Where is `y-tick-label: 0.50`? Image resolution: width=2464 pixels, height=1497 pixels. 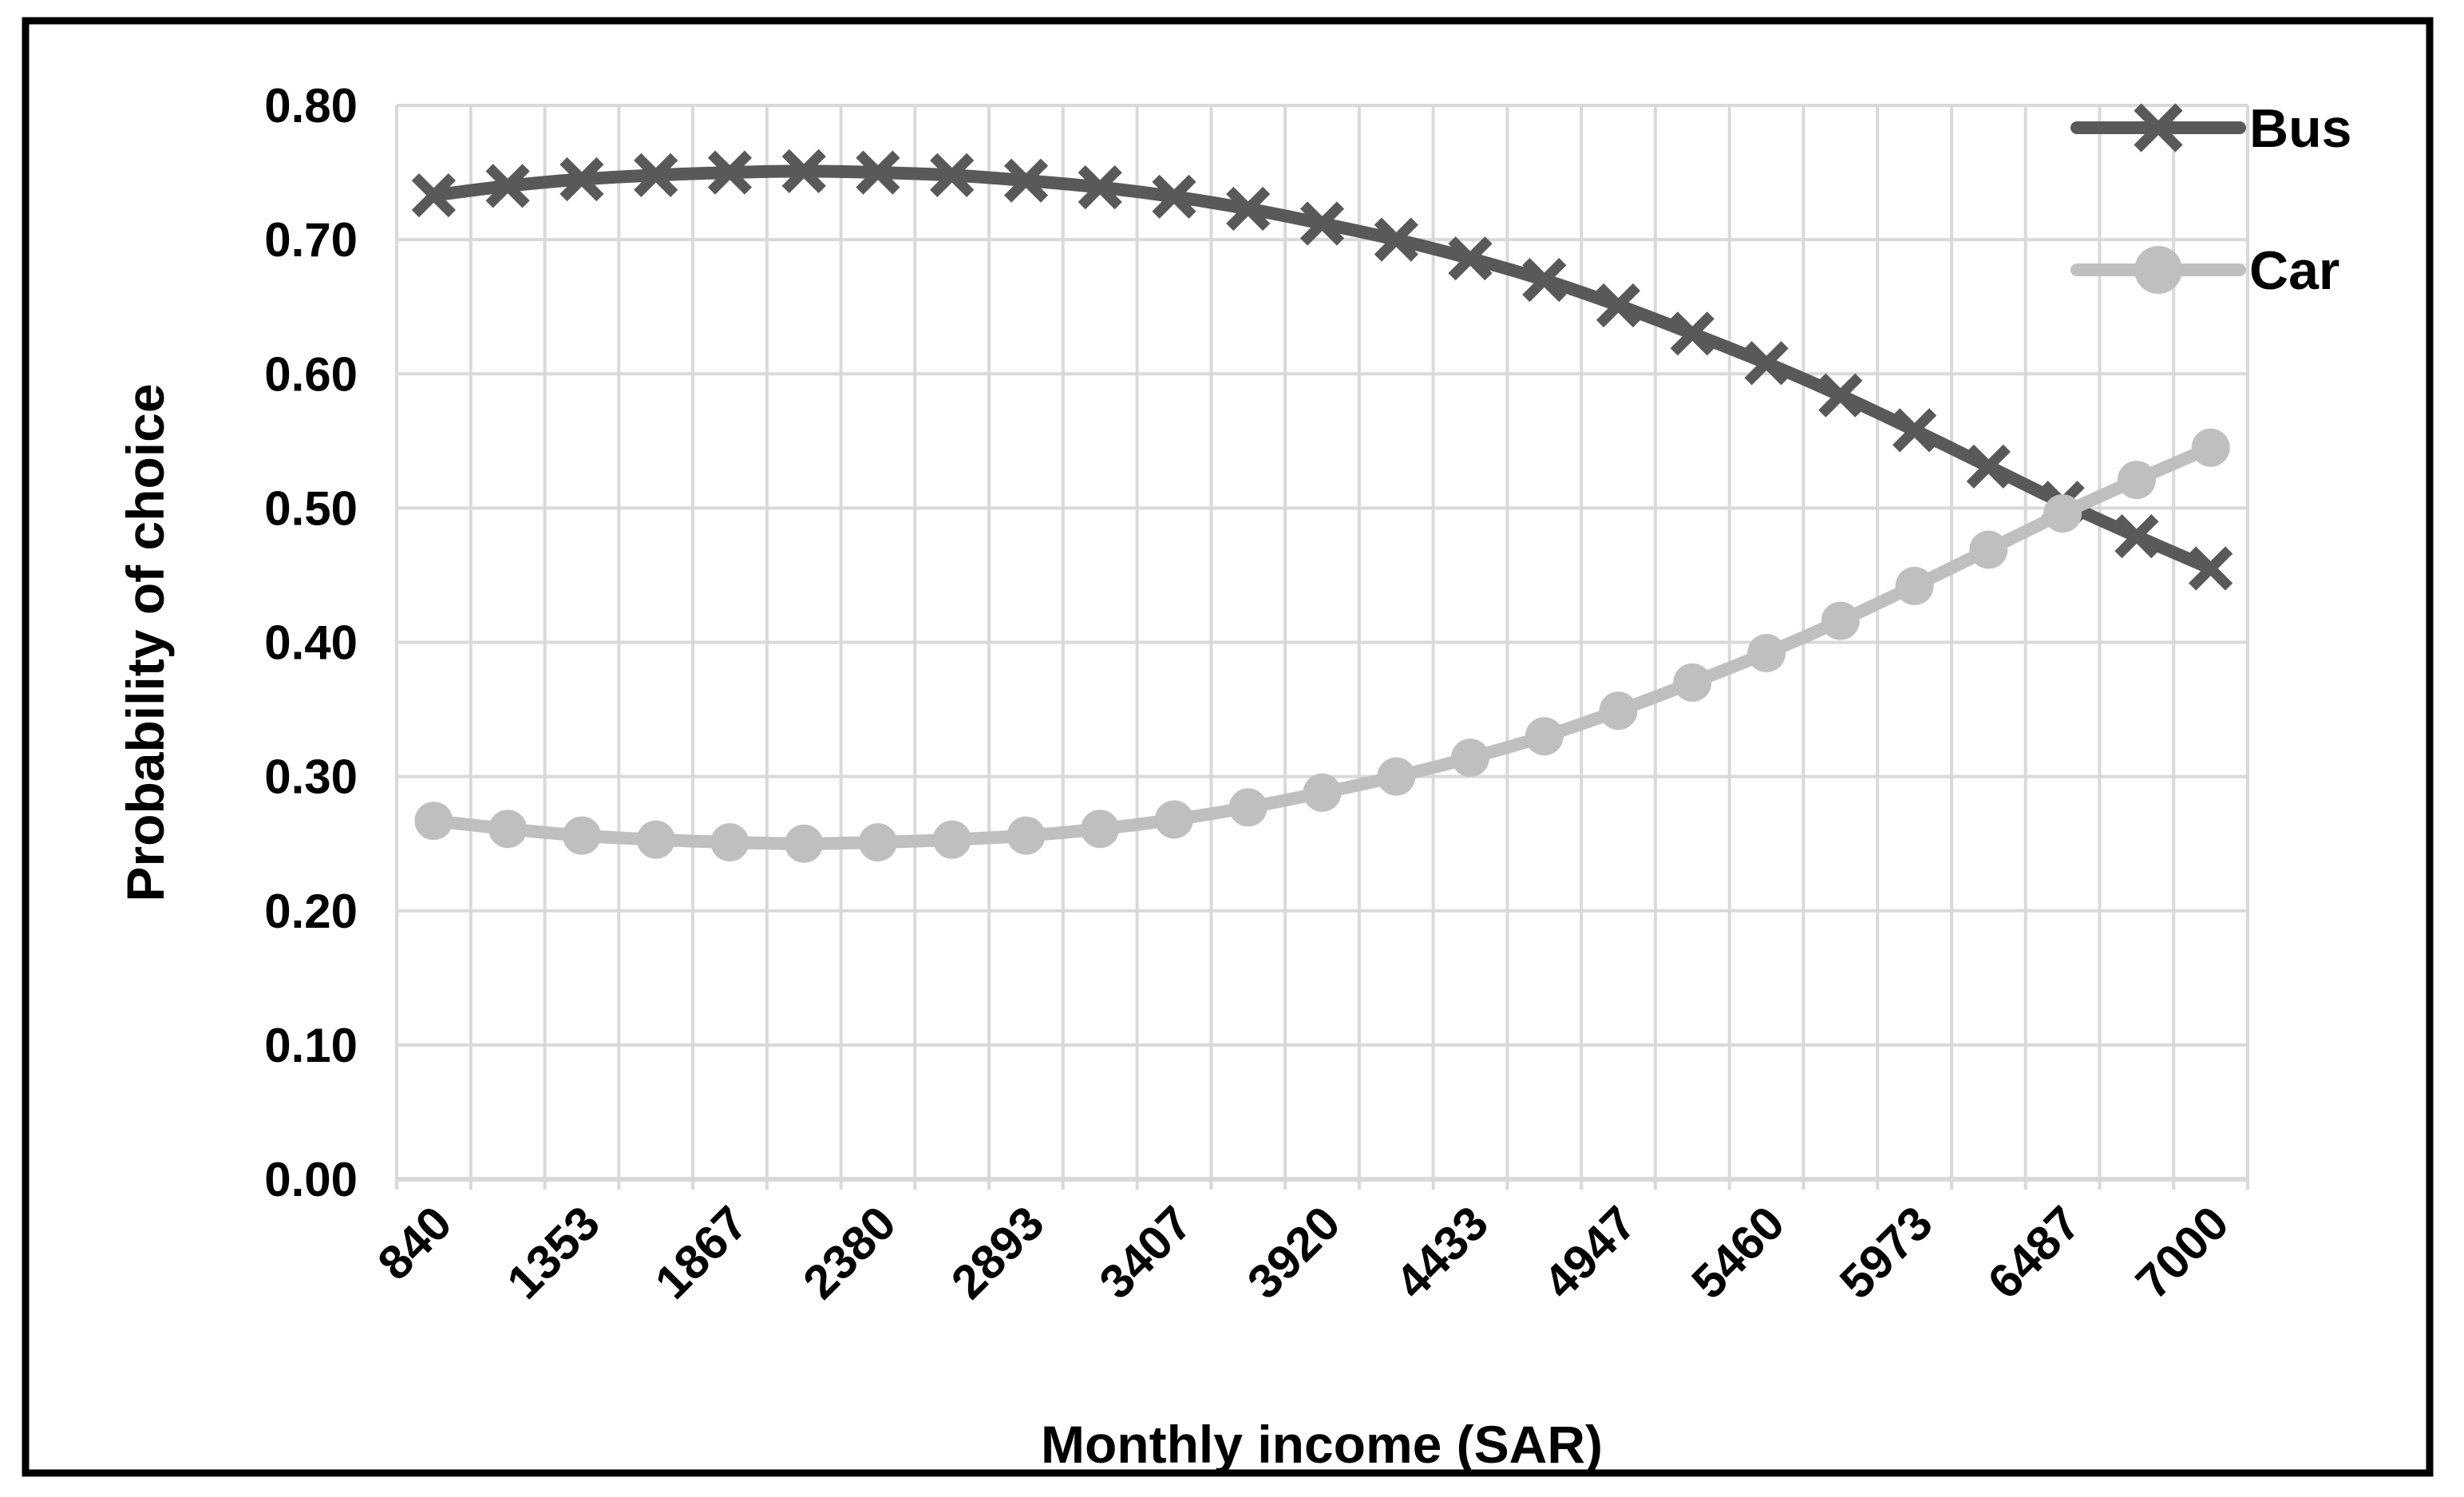 y-tick-label: 0.50 is located at coordinates (311, 508).